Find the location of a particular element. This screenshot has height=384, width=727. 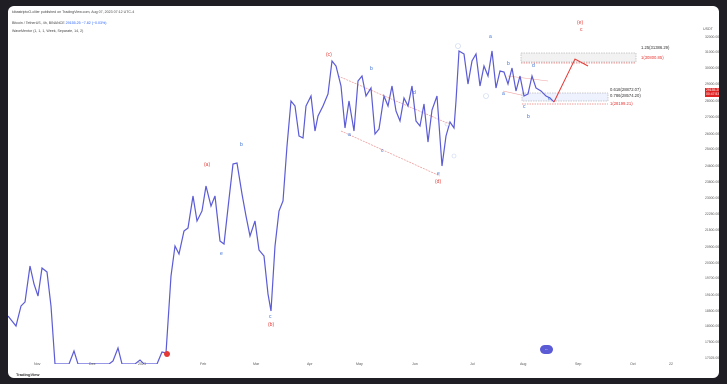

wave-label-c: c is located at coordinates (270, 317).